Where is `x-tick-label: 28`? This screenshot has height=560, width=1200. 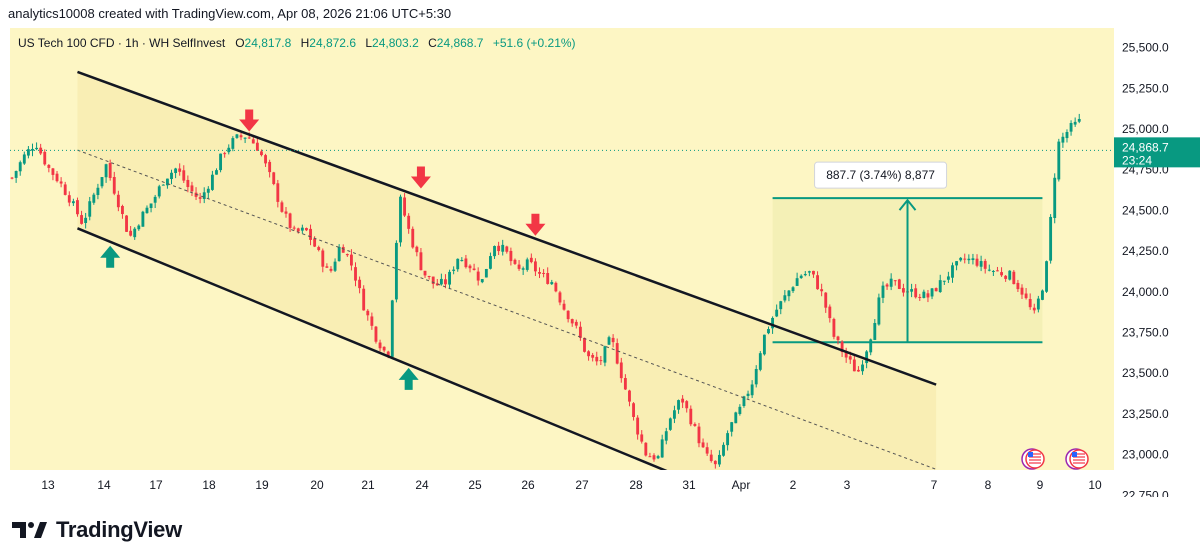
x-tick-label: 28 is located at coordinates (636, 485).